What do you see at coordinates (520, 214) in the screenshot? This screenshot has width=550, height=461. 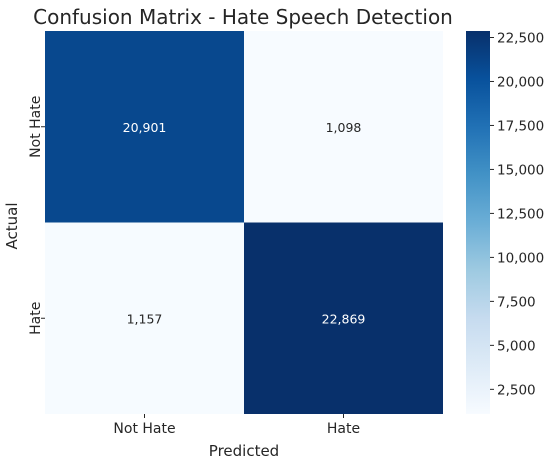 I see `colorbar-tick-label: 12,500` at bounding box center [520, 214].